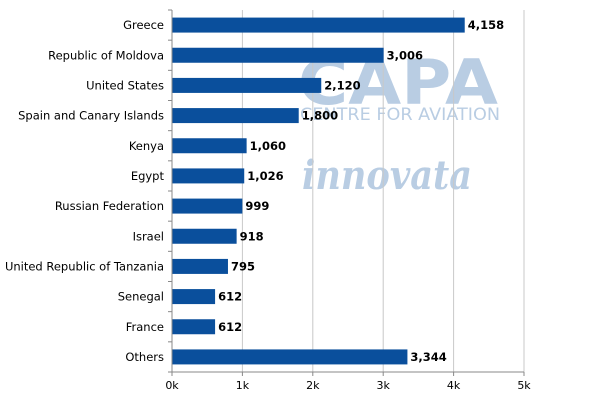  I want to click on data-label: 795, so click(243, 266).